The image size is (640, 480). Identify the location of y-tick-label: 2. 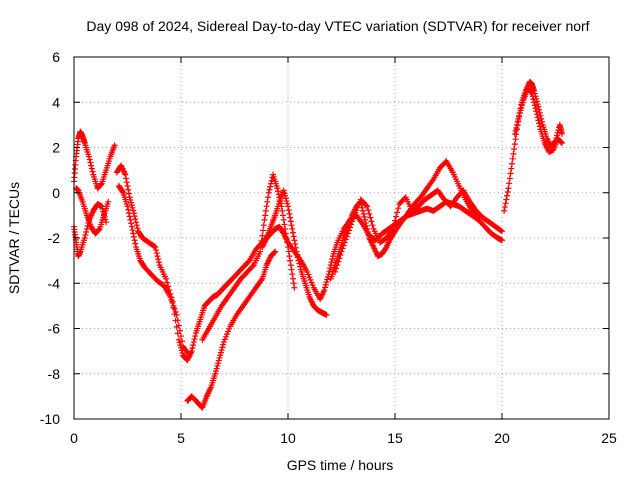
(56, 148).